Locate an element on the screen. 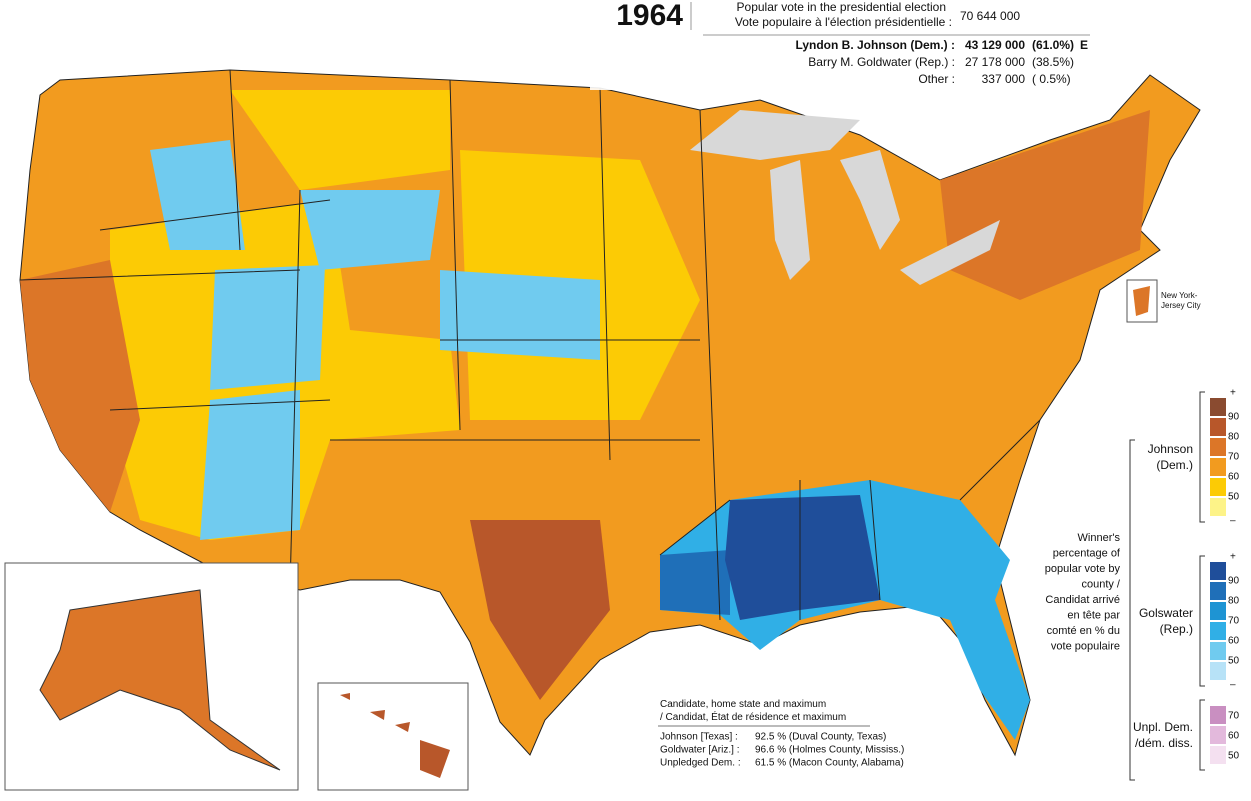 The image size is (1251, 801). caption-line: Candidat arrivé is located at coordinates (1082, 600).